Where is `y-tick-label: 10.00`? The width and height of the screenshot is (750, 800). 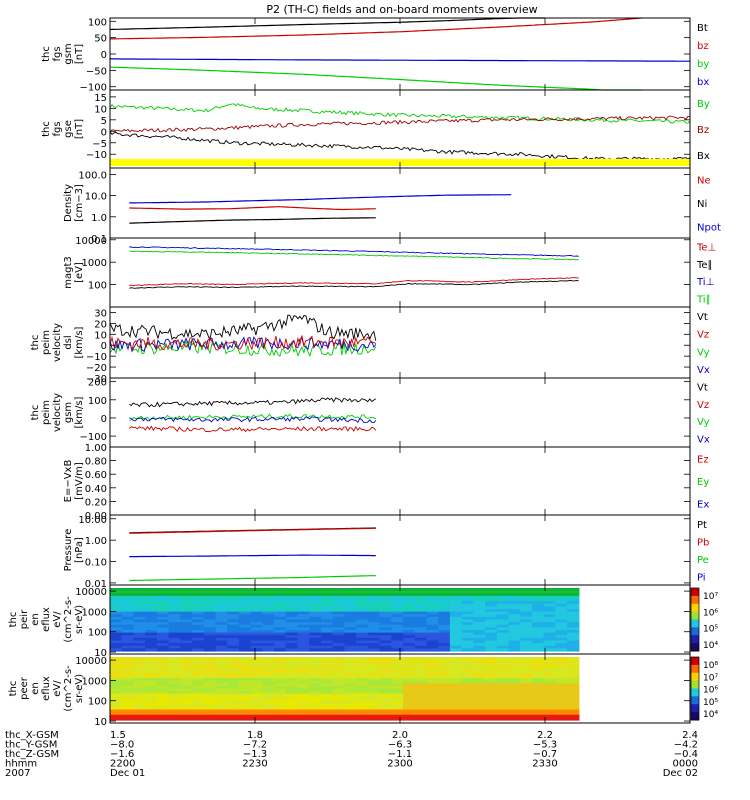
y-tick-label: 10.00 is located at coordinates (92, 520).